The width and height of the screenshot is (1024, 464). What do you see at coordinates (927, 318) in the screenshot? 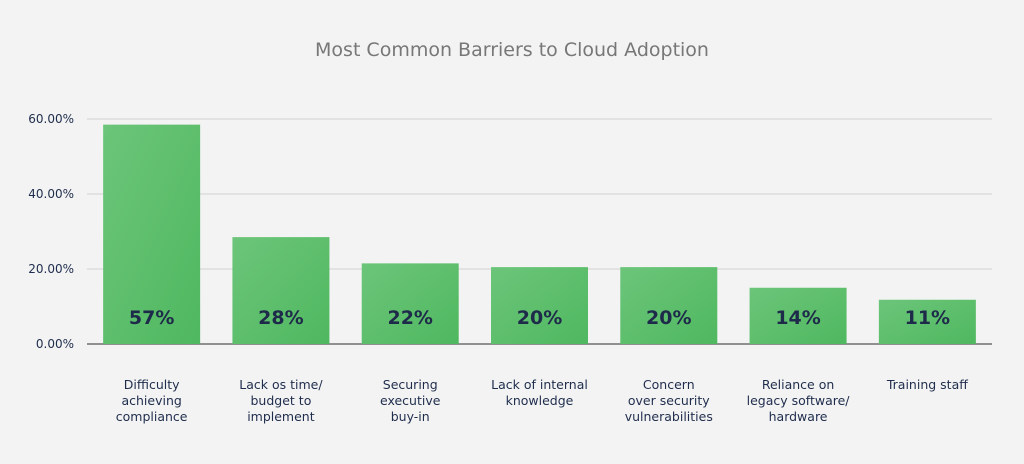
I see `bar-value-label: 11%` at bounding box center [927, 318].